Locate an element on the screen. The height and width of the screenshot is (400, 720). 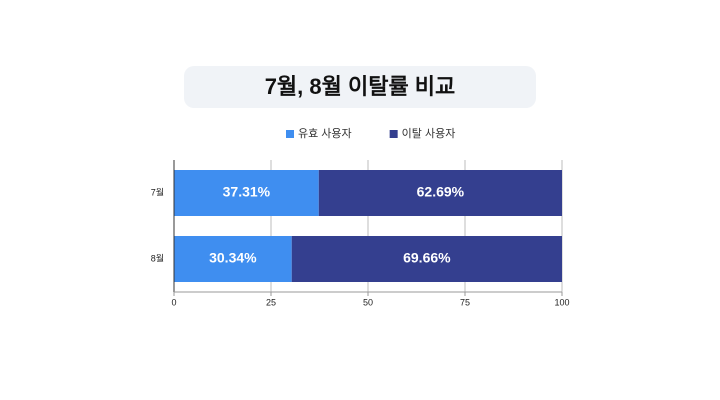
x-tick-label: 100 is located at coordinates (561, 302).